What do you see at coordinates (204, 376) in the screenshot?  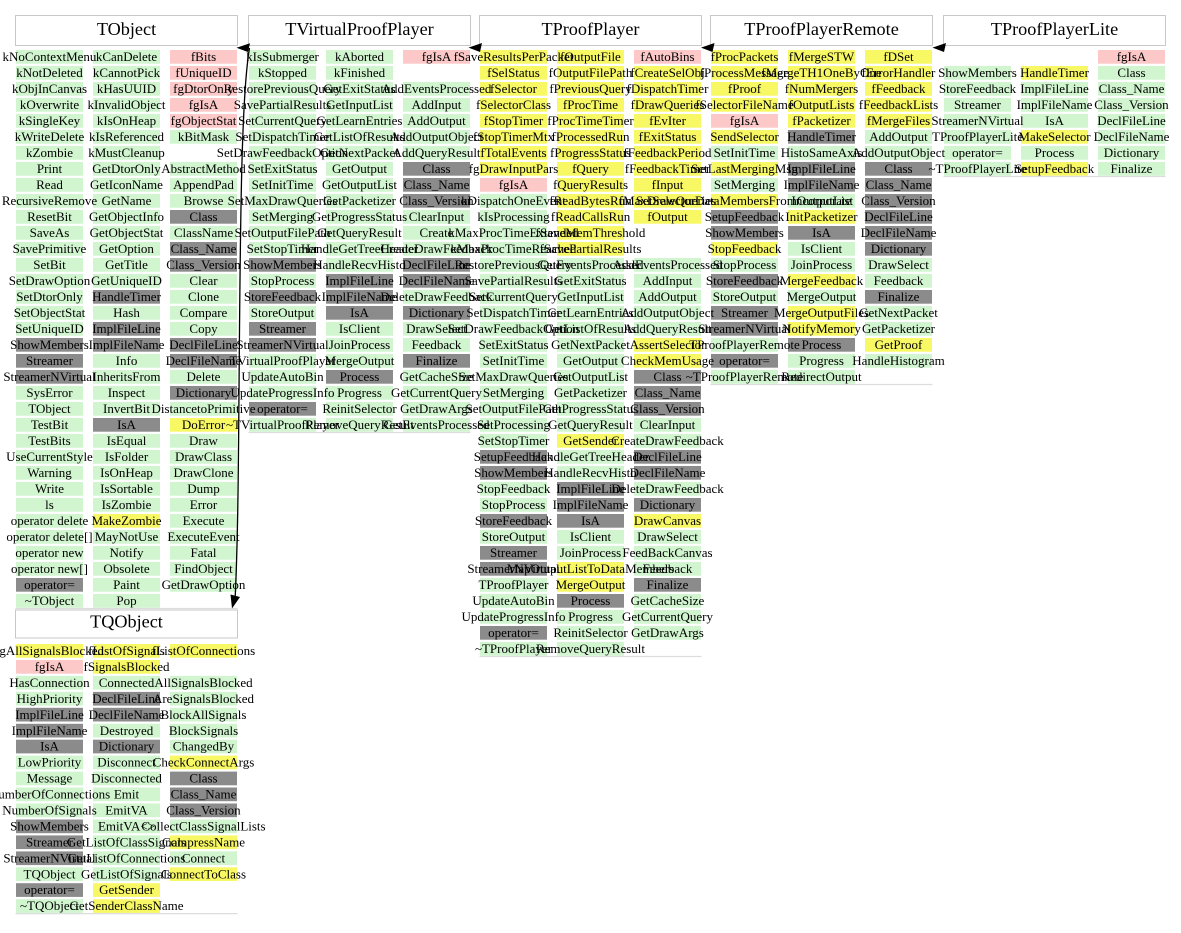 I see `svg-text: Delete` at bounding box center [204, 376].